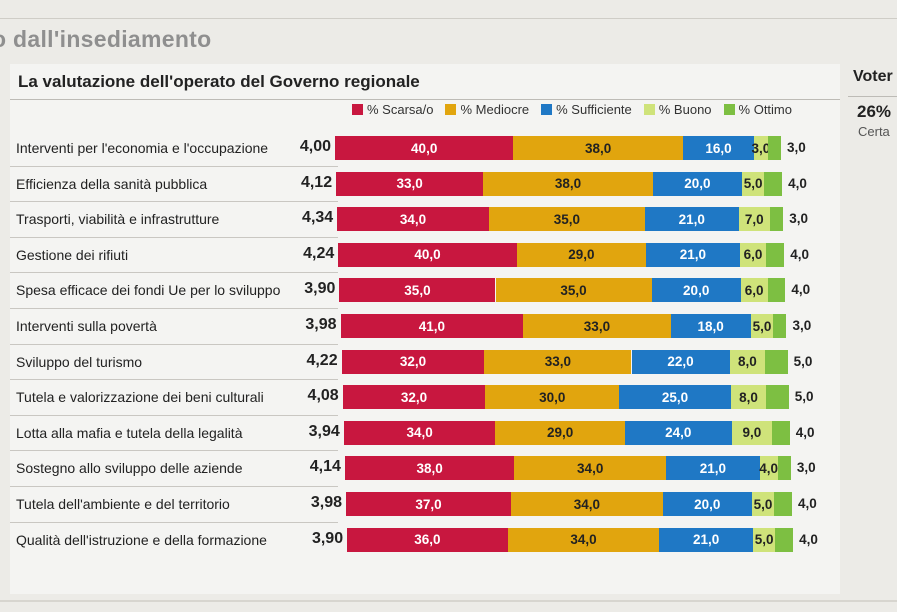  What do you see at coordinates (710, 326) in the screenshot?
I see `bar-sufficiente: 18,0` at bounding box center [710, 326].